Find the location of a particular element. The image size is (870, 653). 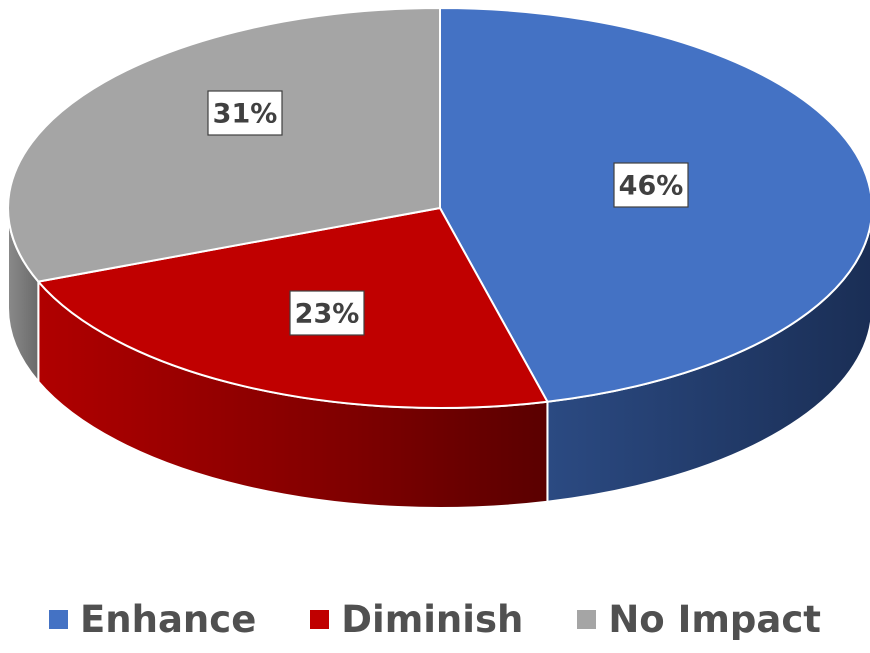

legend: Enhance Diminish No Impact is located at coordinates (435, 619).